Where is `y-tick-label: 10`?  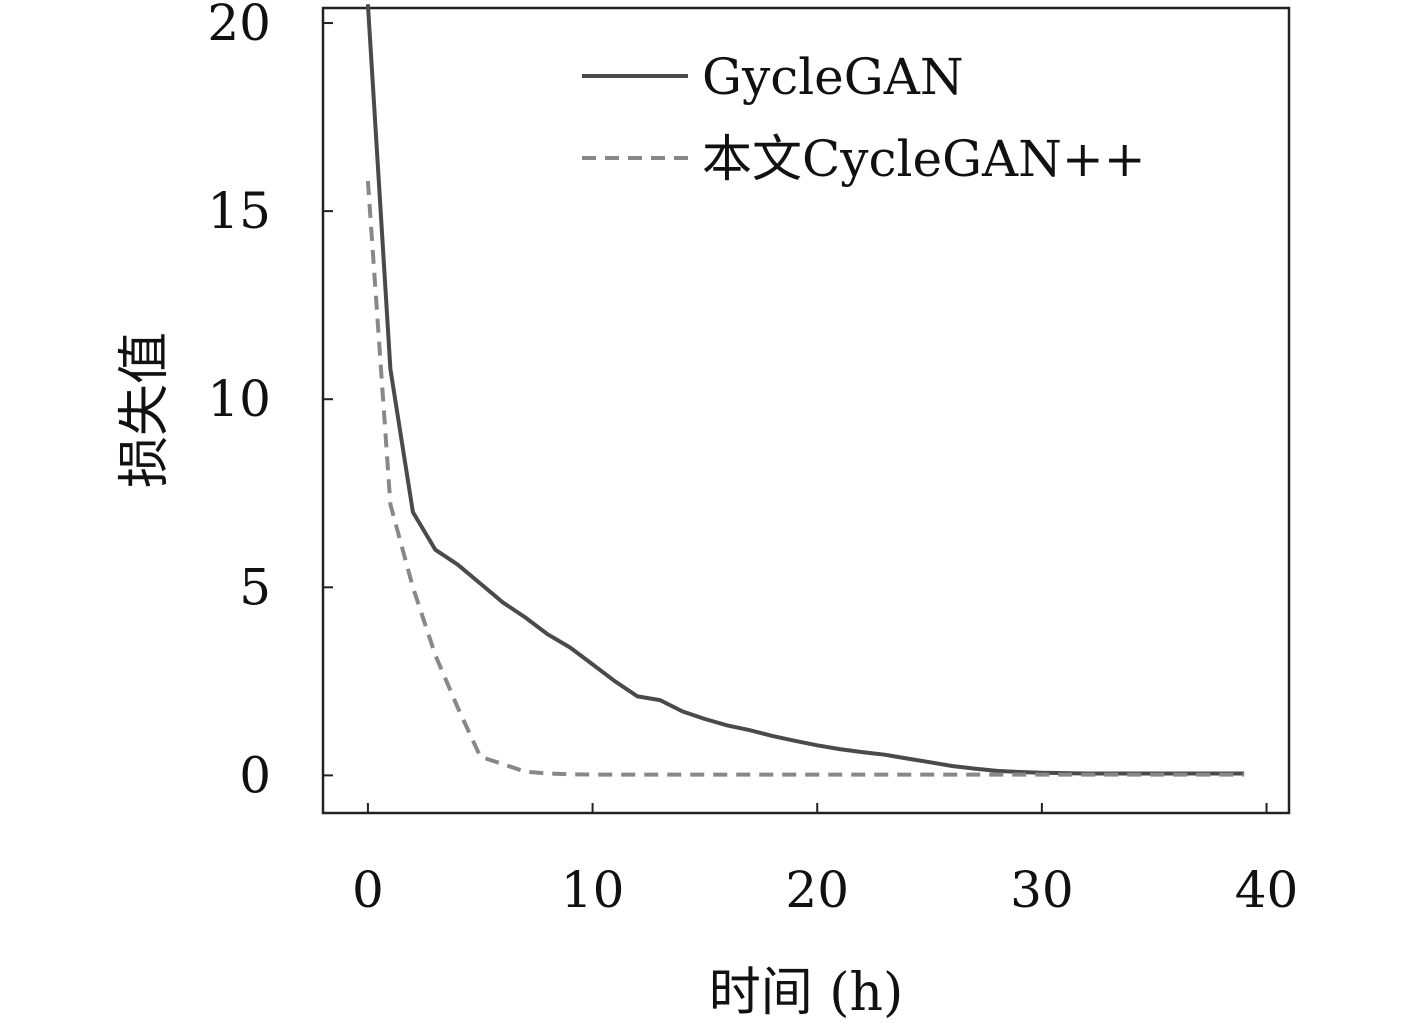
y-tick-label: 10 is located at coordinates (239, 399).